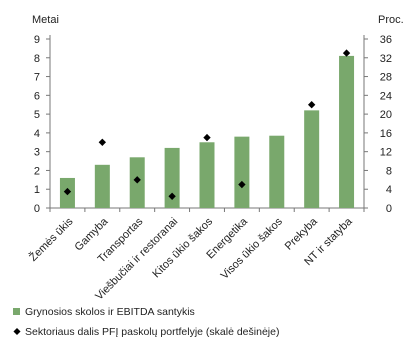  What do you see at coordinates (51, 239) in the screenshot?
I see `x-tick-label: Žemės ūkis` at bounding box center [51, 239].